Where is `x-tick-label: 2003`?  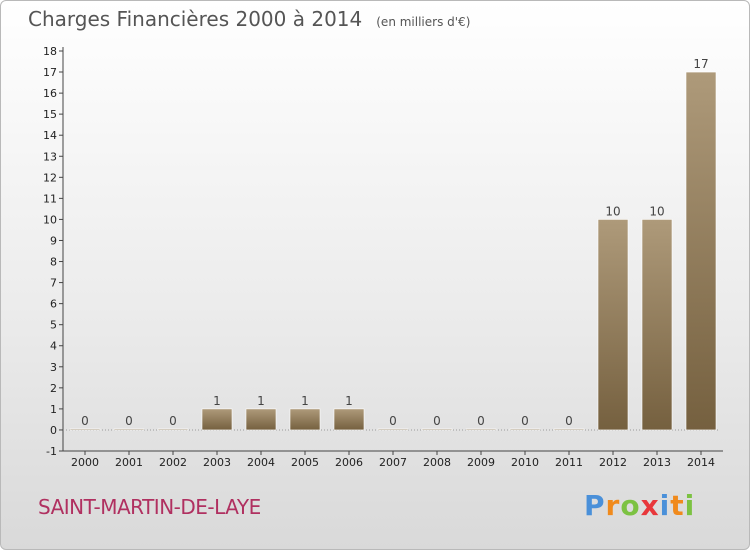 x-tick-label: 2003 is located at coordinates (217, 462).